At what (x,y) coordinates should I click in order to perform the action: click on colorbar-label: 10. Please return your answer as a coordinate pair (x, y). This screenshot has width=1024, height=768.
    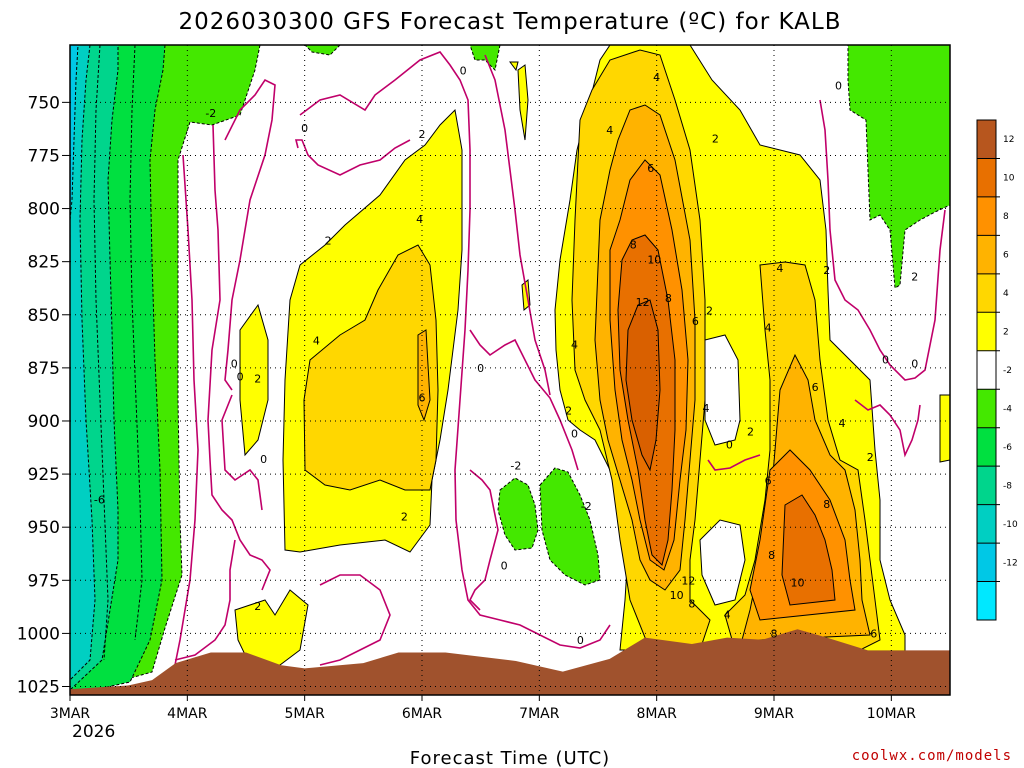
    Looking at the image, I should click on (1009, 179).